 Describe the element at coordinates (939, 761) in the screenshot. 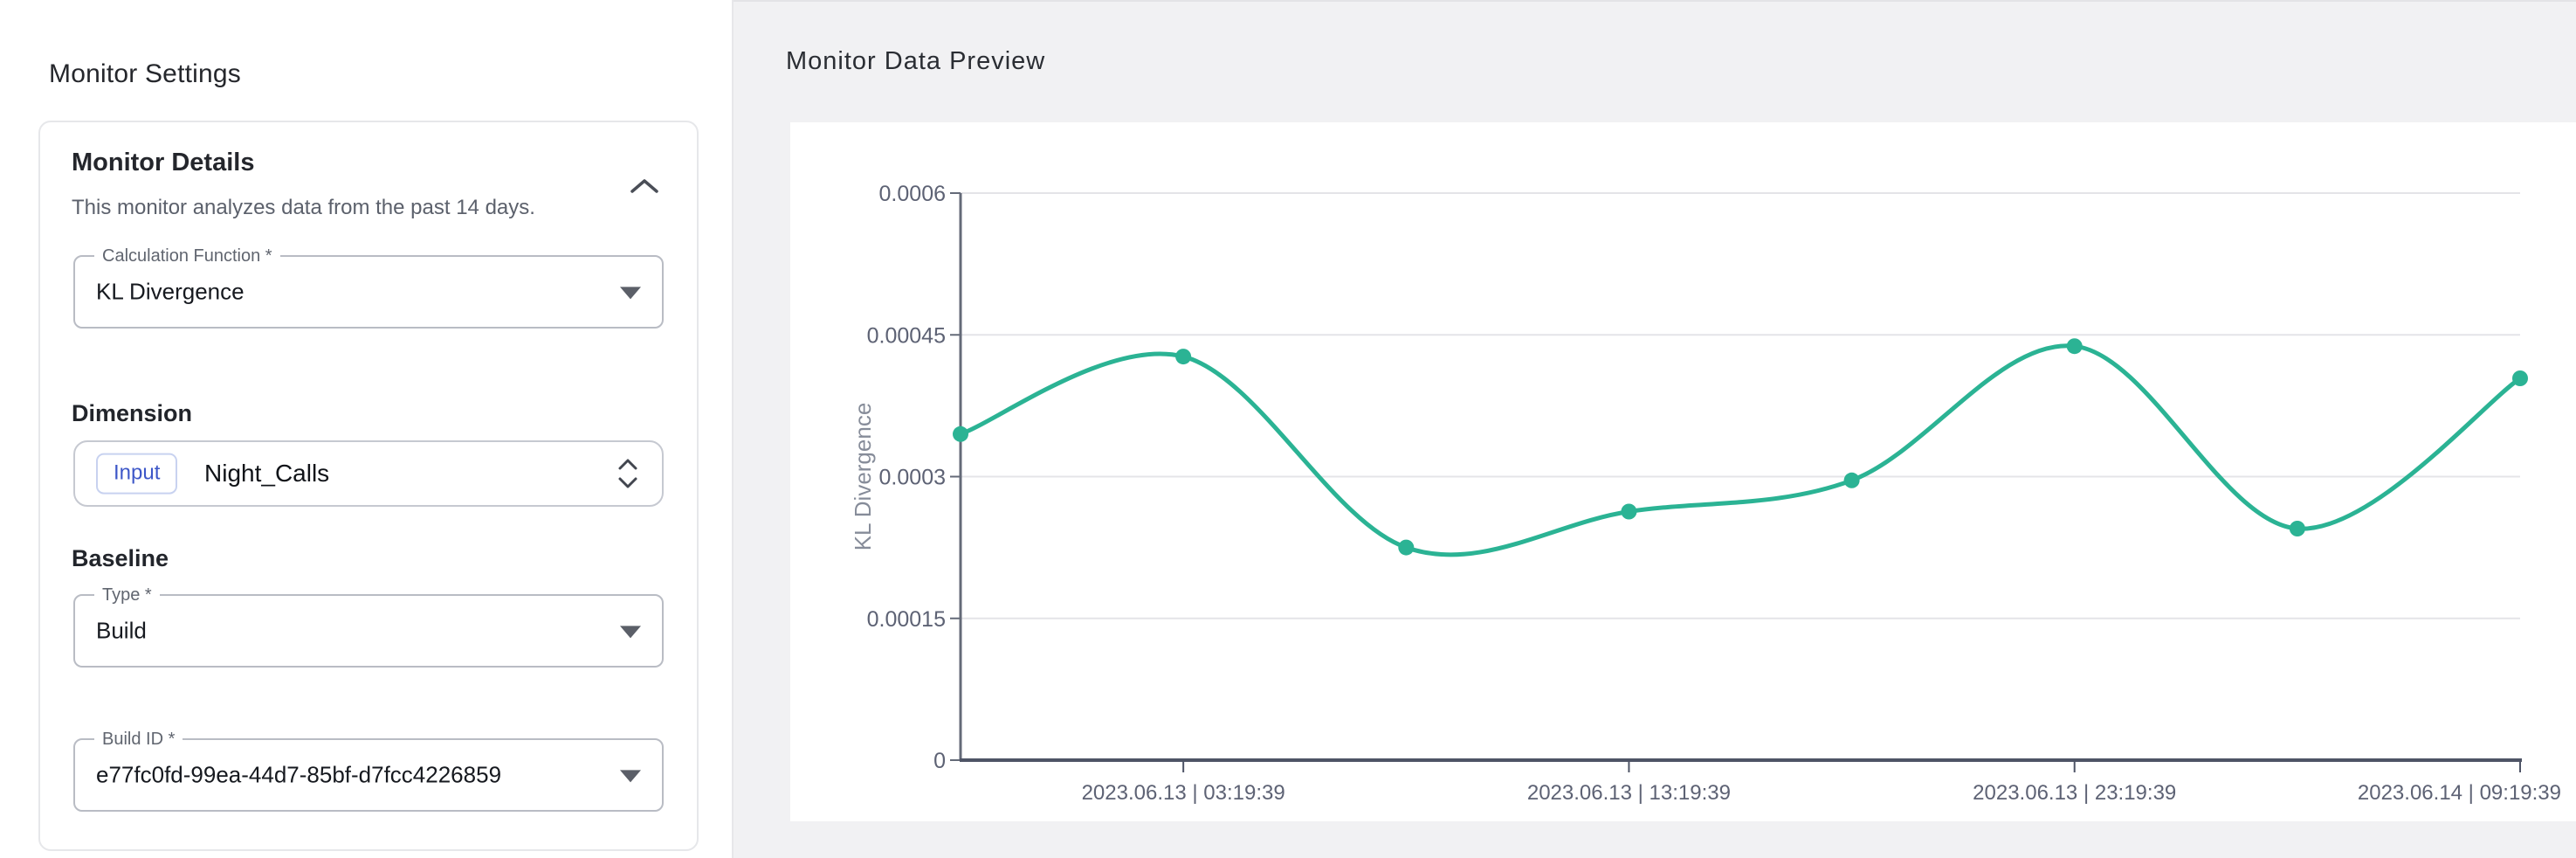

I see `y-tick-label: 0` at that location.